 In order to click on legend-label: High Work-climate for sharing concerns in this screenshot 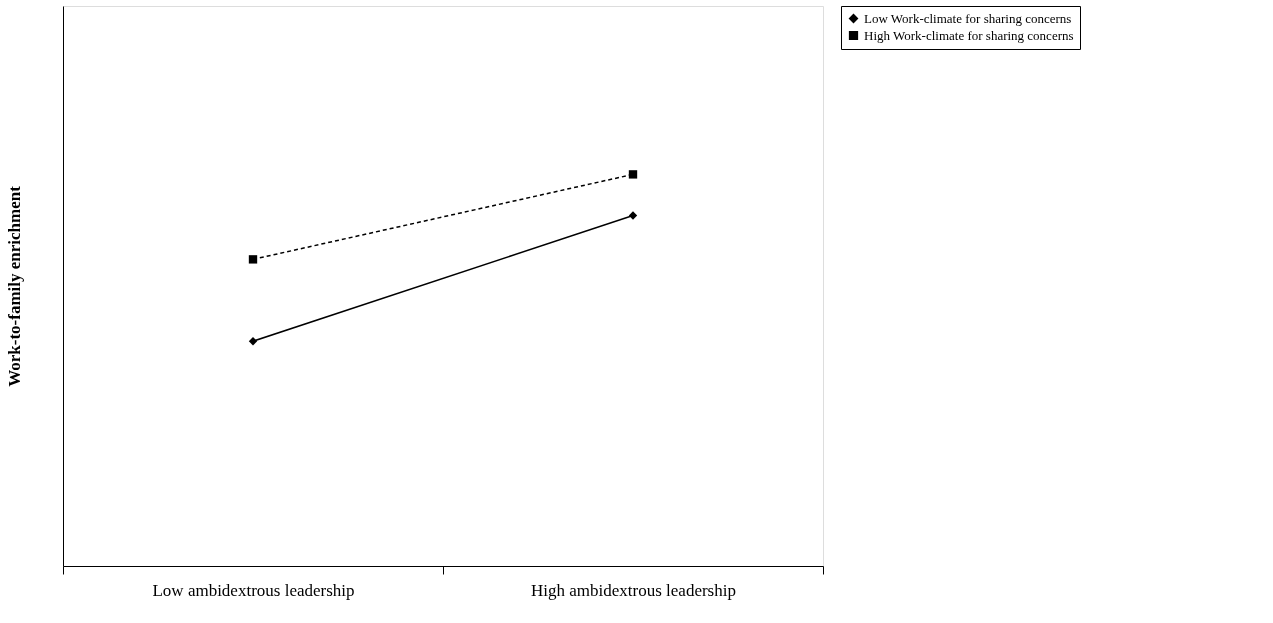, I will do `click(969, 35)`.